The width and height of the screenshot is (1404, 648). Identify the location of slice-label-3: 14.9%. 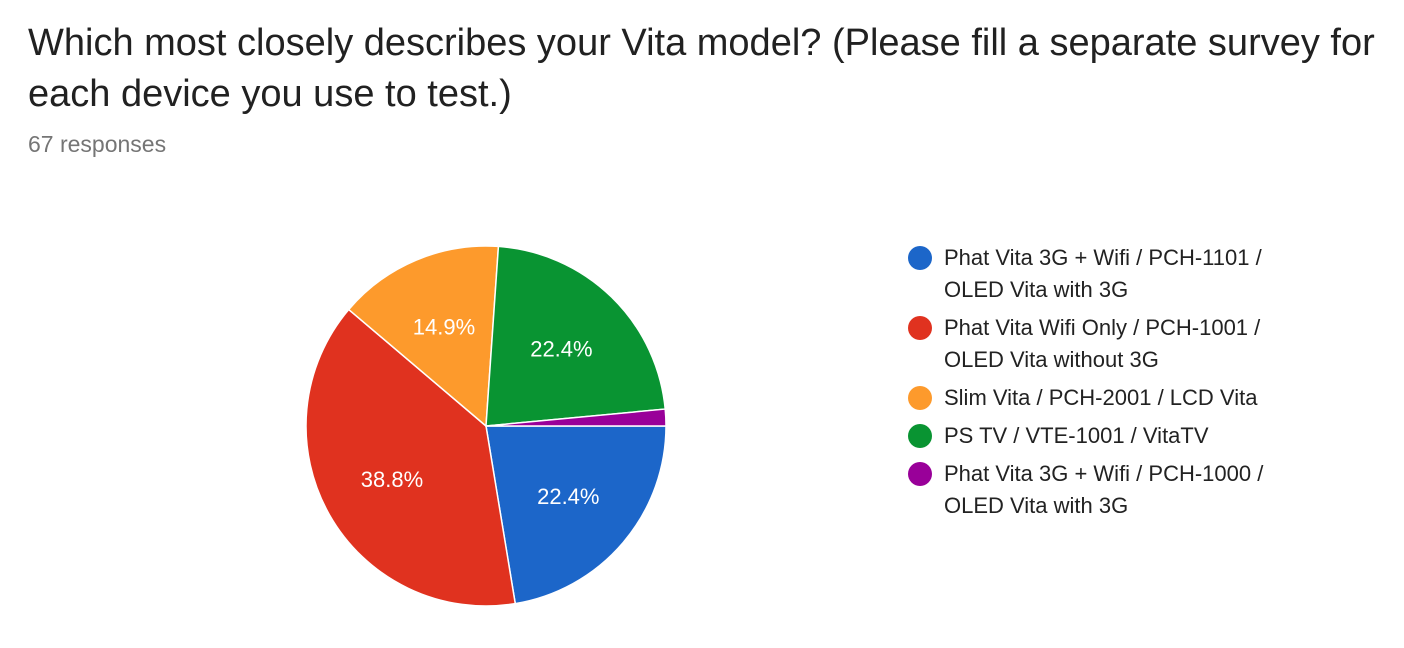
(444, 327).